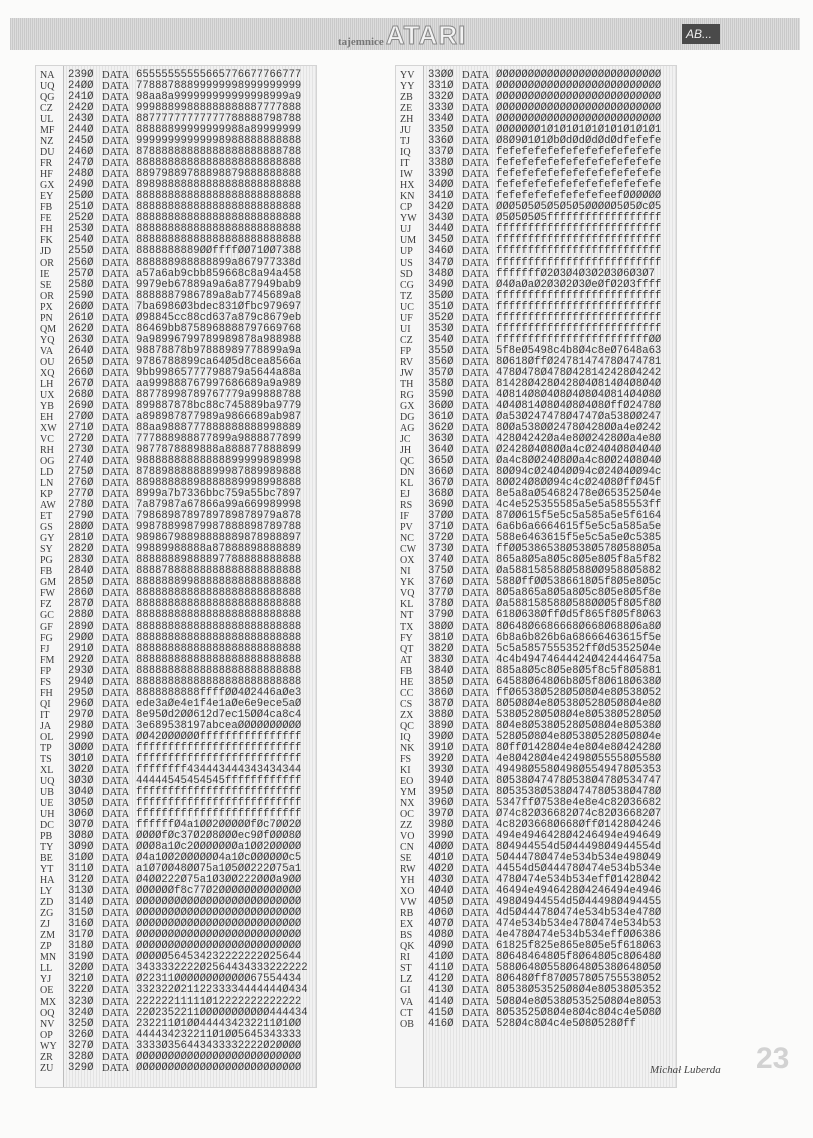  I want to click on line-number: 38ØØ, so click(441, 626).